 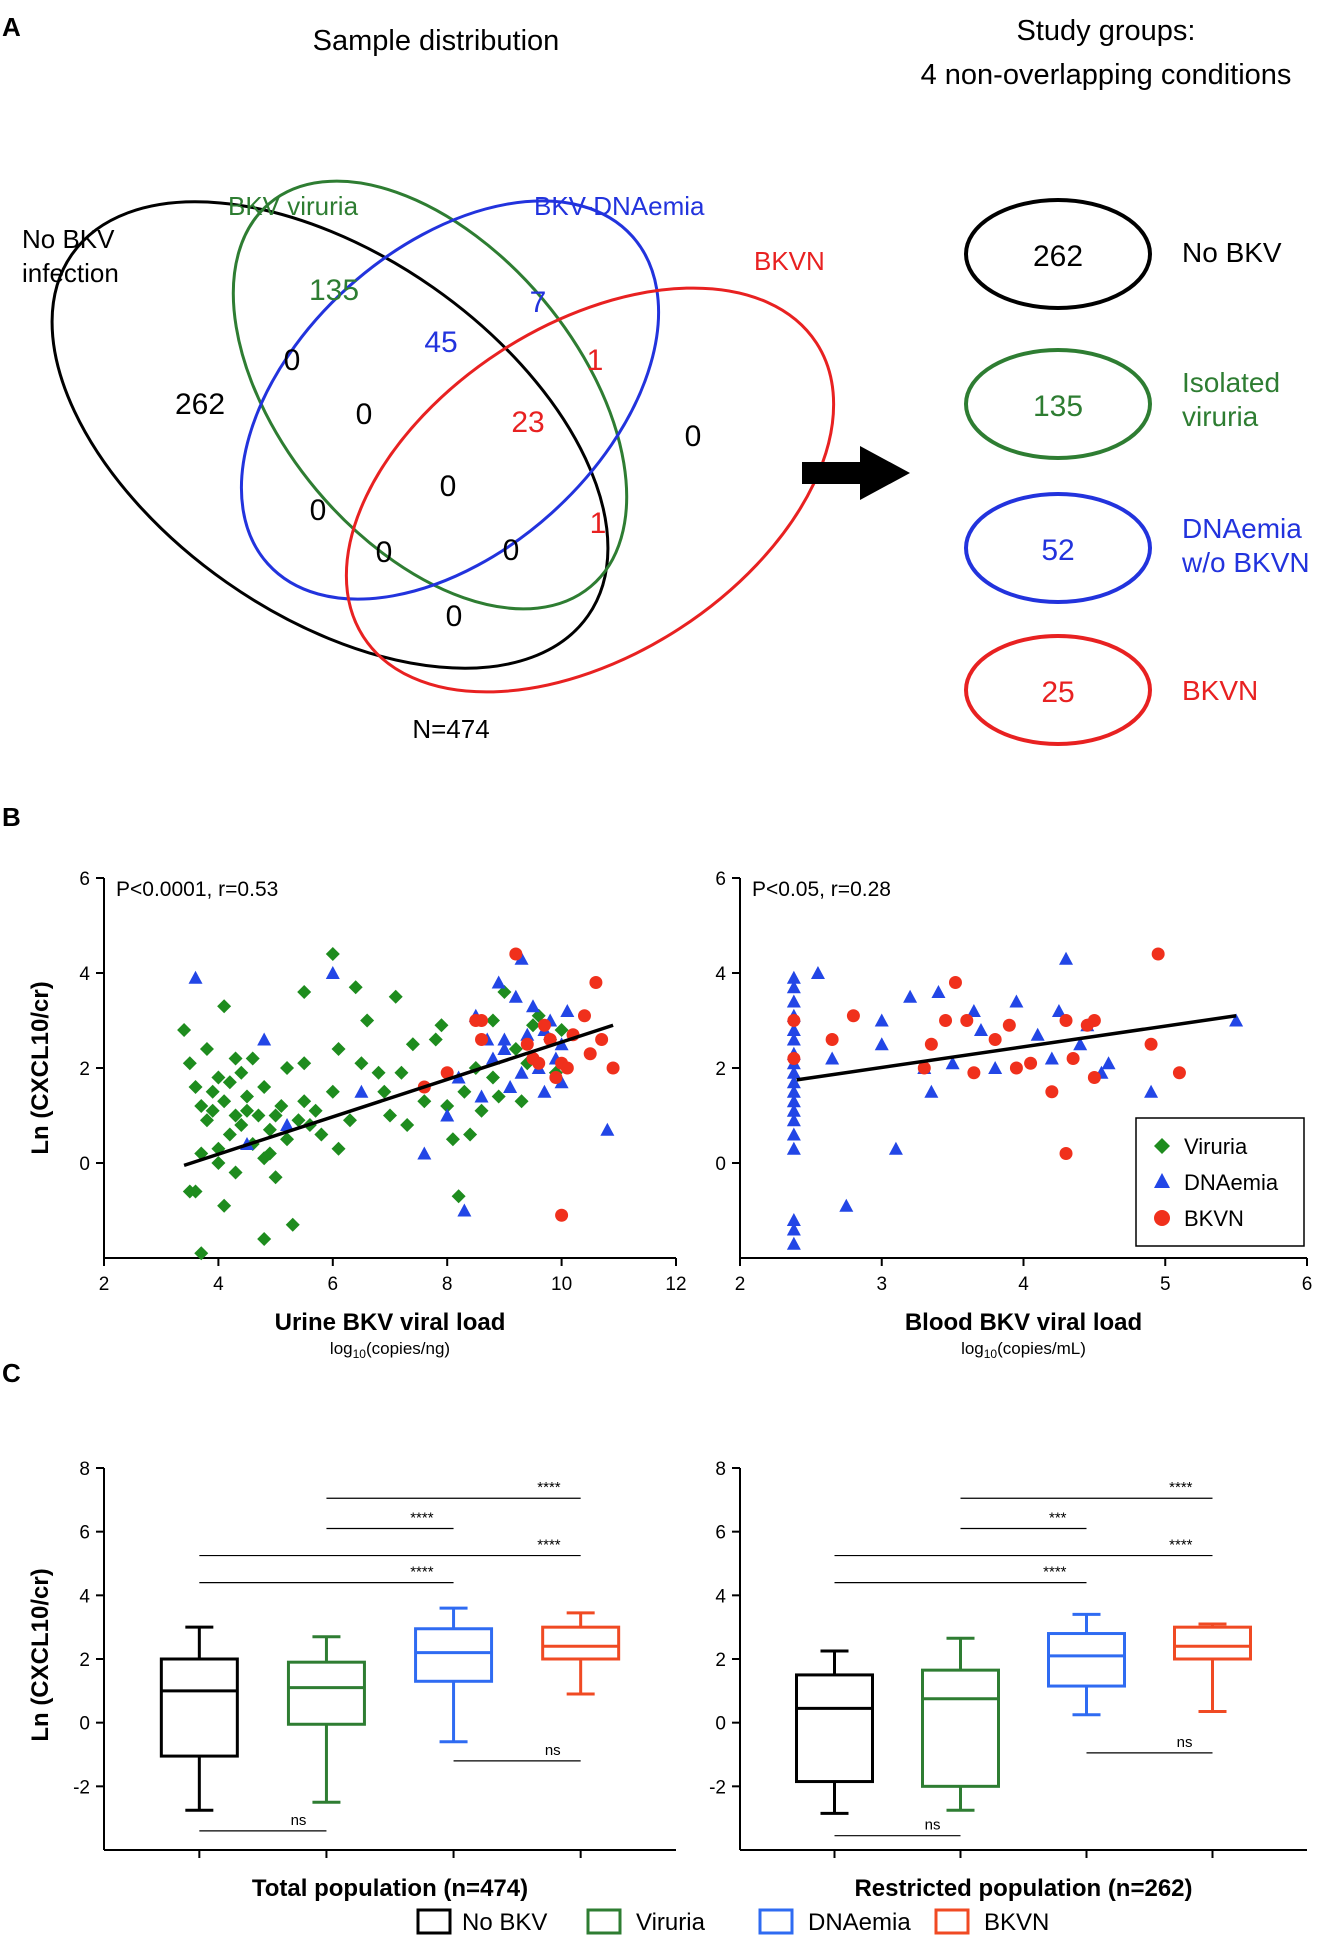 What do you see at coordinates (450, 729) in the screenshot?
I see `venn-total-n: N=474` at bounding box center [450, 729].